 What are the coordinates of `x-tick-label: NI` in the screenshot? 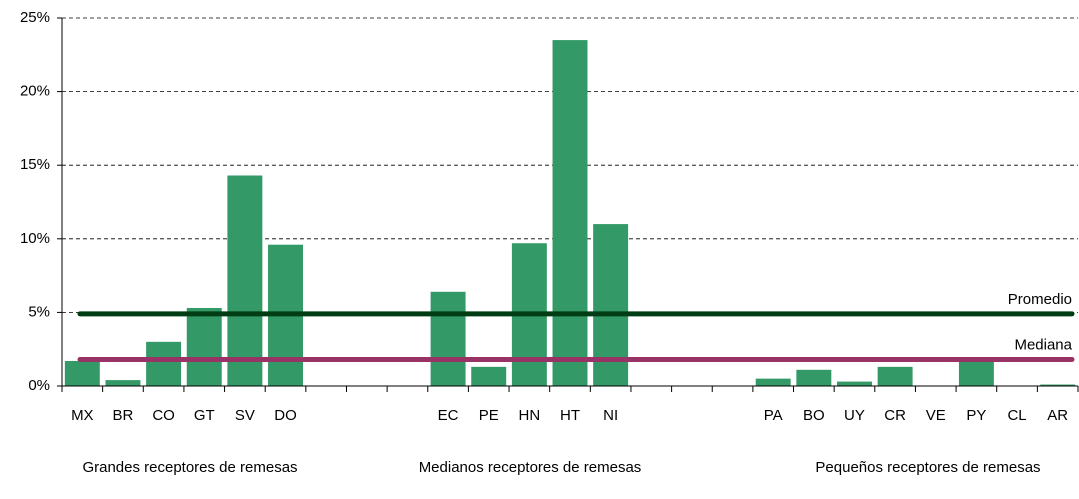 It's located at (610, 415).